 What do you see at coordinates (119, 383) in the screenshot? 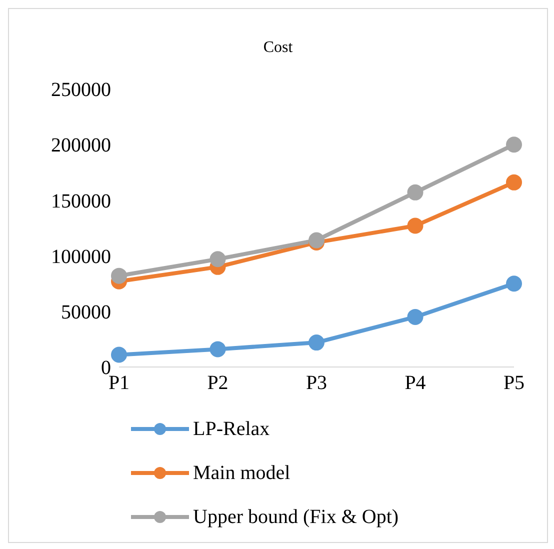
I see `x-tick-label: P1` at bounding box center [119, 383].